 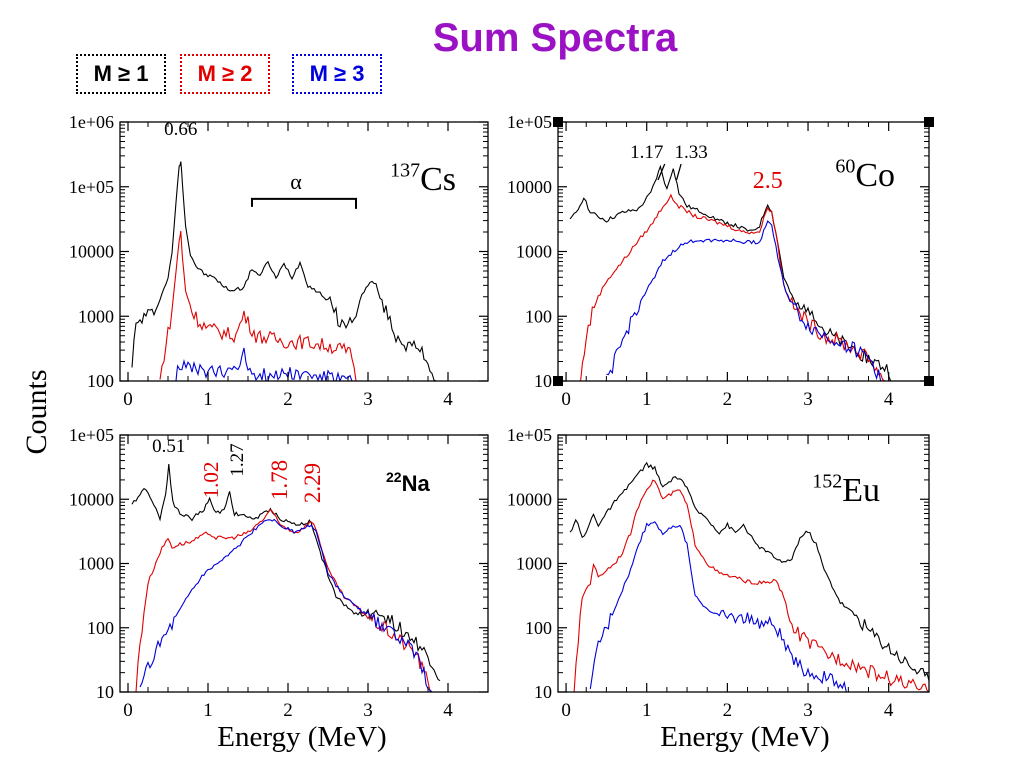 What do you see at coordinates (416, 483) in the screenshot?
I see `isotope-symbol: Na` at bounding box center [416, 483].